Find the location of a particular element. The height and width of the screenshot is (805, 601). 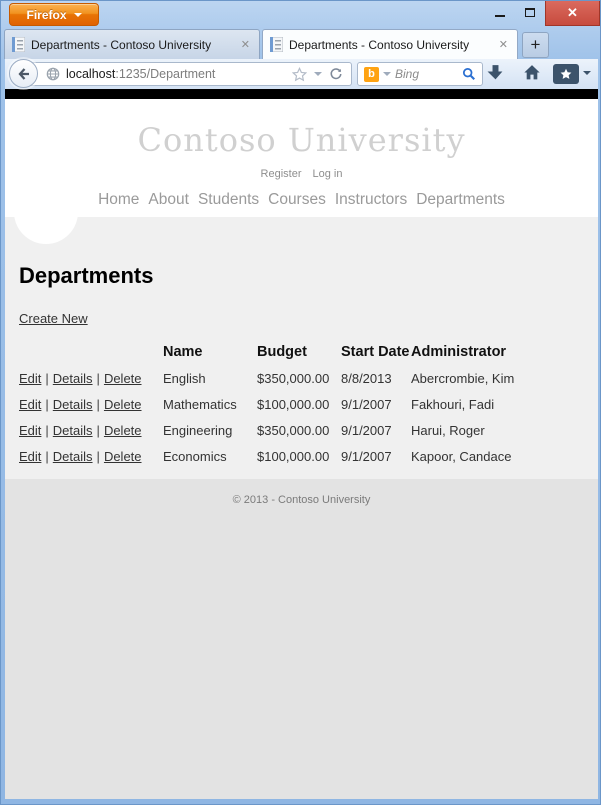

refresh-icon is located at coordinates (336, 74).